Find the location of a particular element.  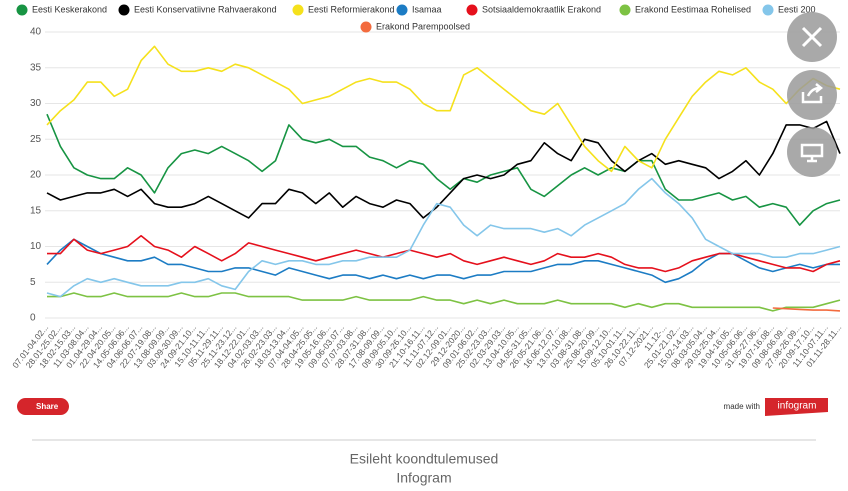

badge-bg is located at coordinates (796, 407).